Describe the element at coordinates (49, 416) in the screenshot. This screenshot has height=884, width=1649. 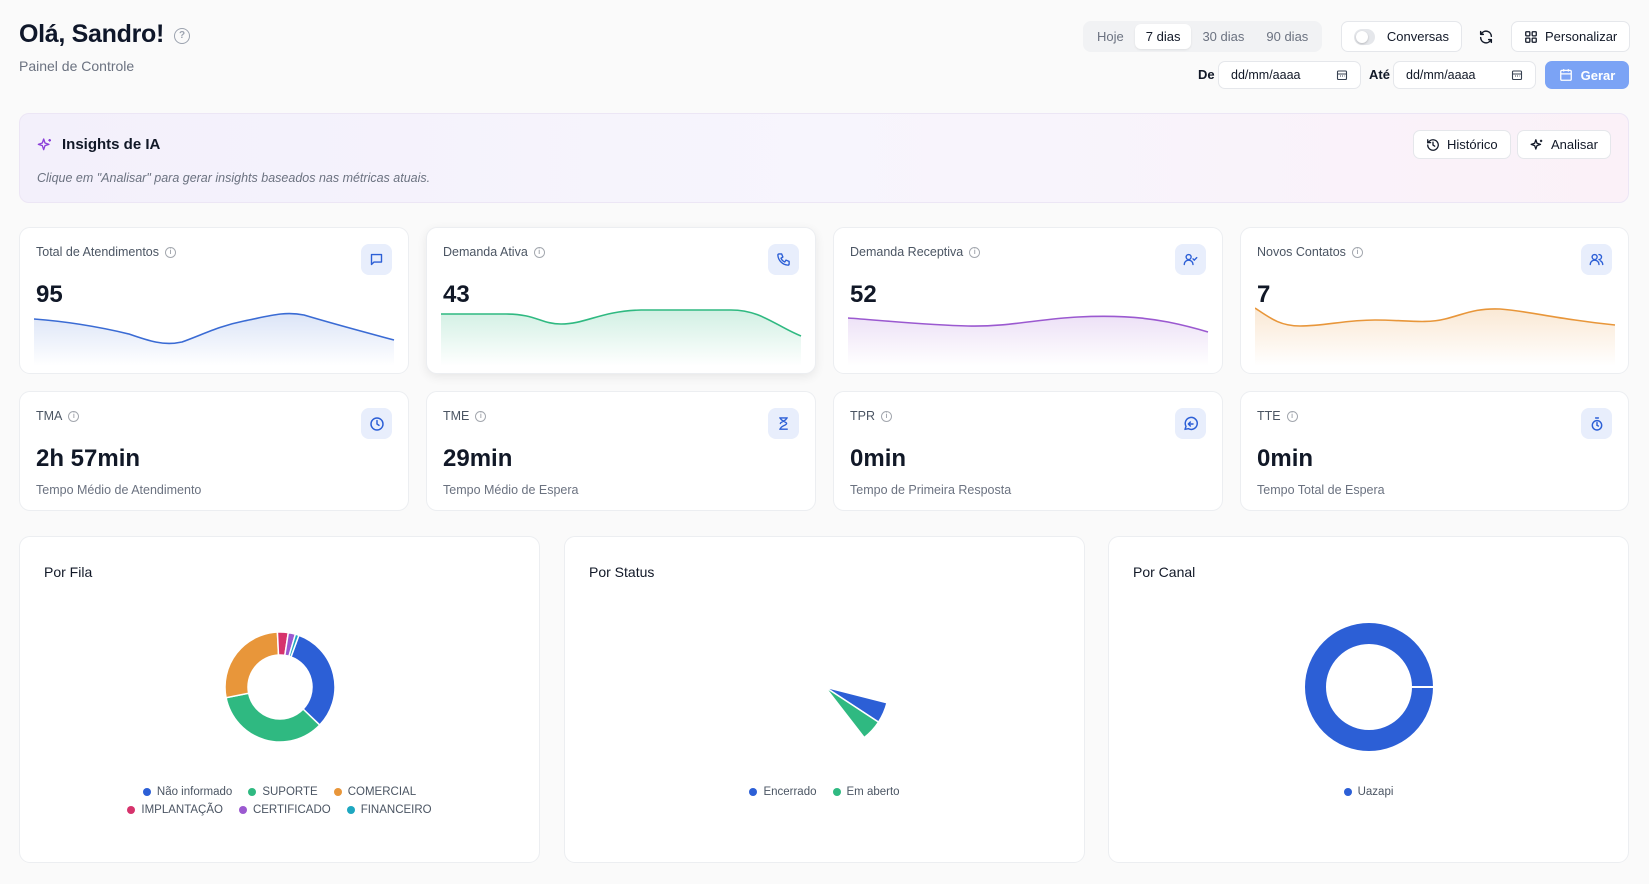
I see `metric-label-text: TMA` at that location.